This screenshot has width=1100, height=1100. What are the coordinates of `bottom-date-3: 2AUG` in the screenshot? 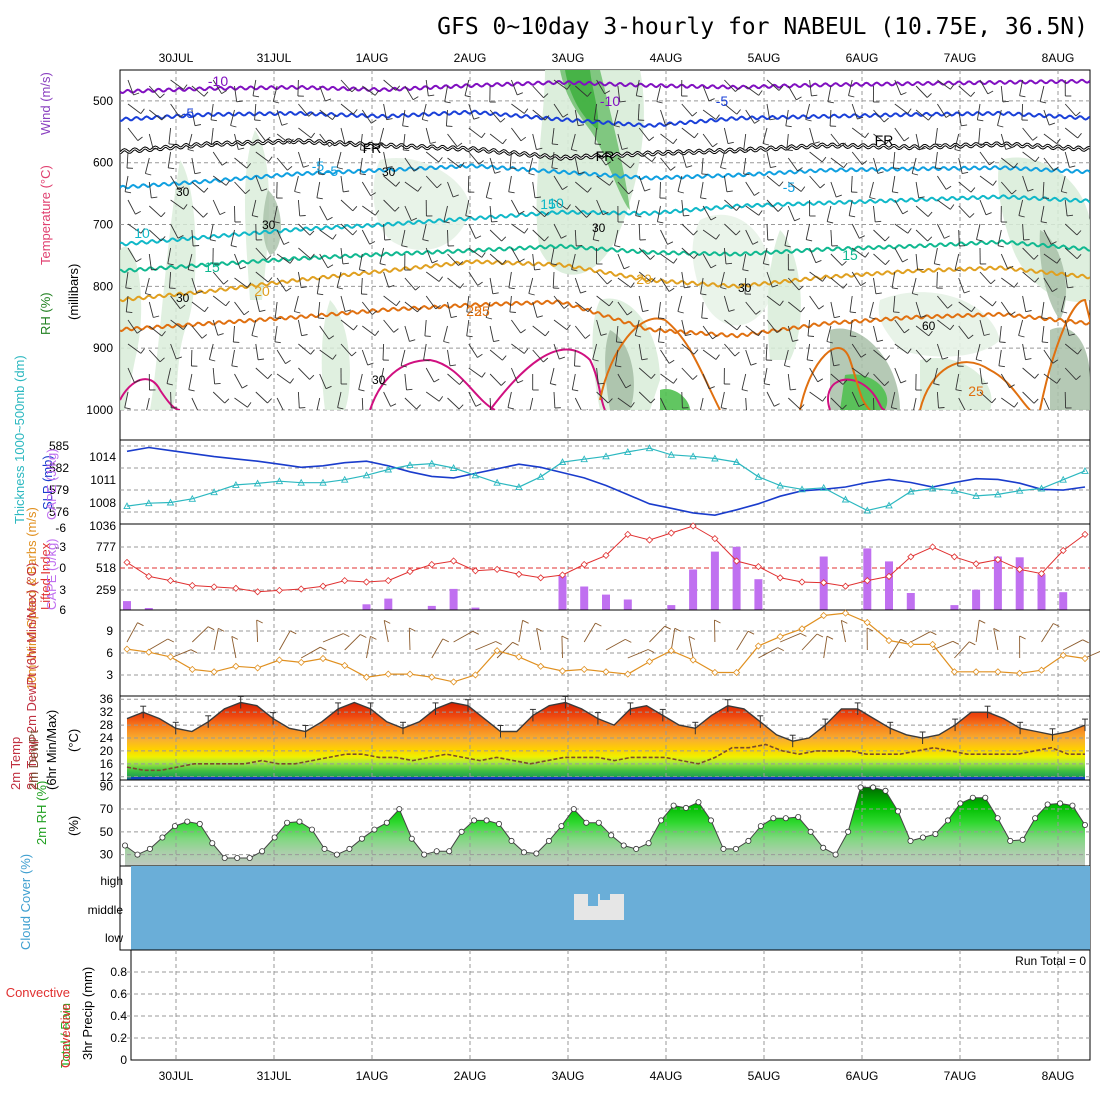 It's located at (470, 1076).